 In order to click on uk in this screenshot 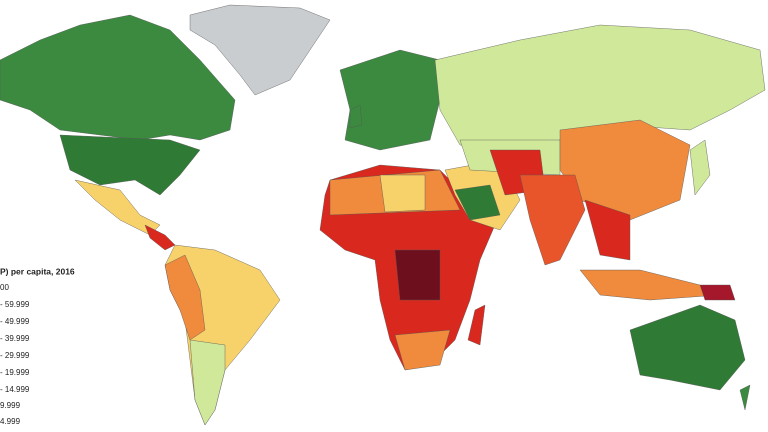, I will do `click(356, 116)`.